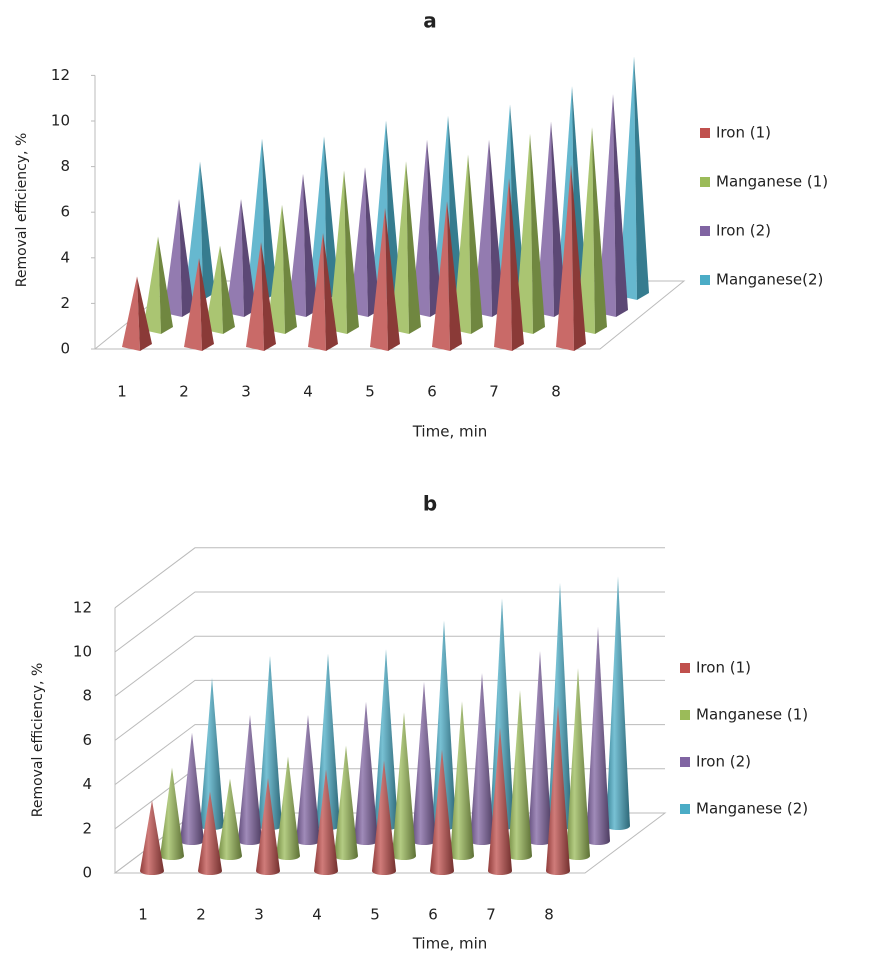 Image resolution: width=878 pixels, height=955 pixels. I want to click on y-tick-label: 2, so click(65, 303).